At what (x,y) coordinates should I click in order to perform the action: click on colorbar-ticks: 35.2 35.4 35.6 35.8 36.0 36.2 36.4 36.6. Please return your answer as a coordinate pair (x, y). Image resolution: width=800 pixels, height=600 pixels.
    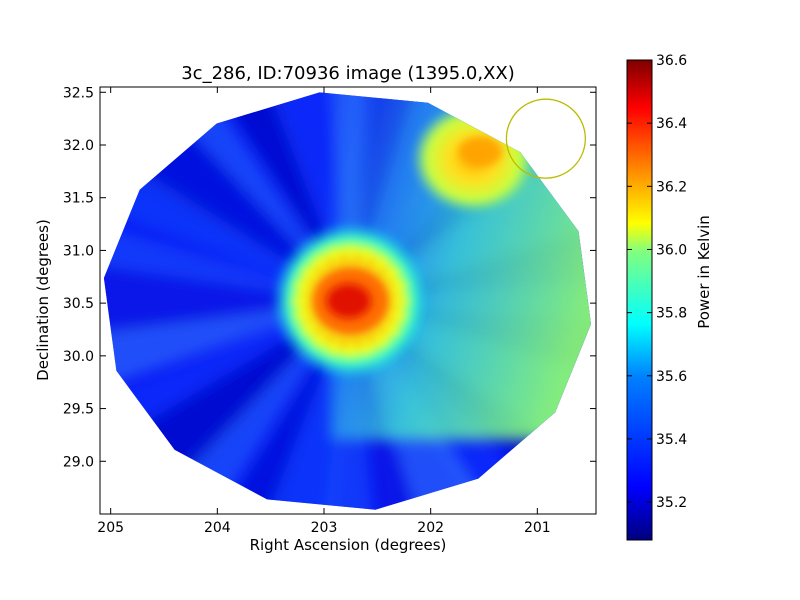
    Looking at the image, I should click on (657, 282).